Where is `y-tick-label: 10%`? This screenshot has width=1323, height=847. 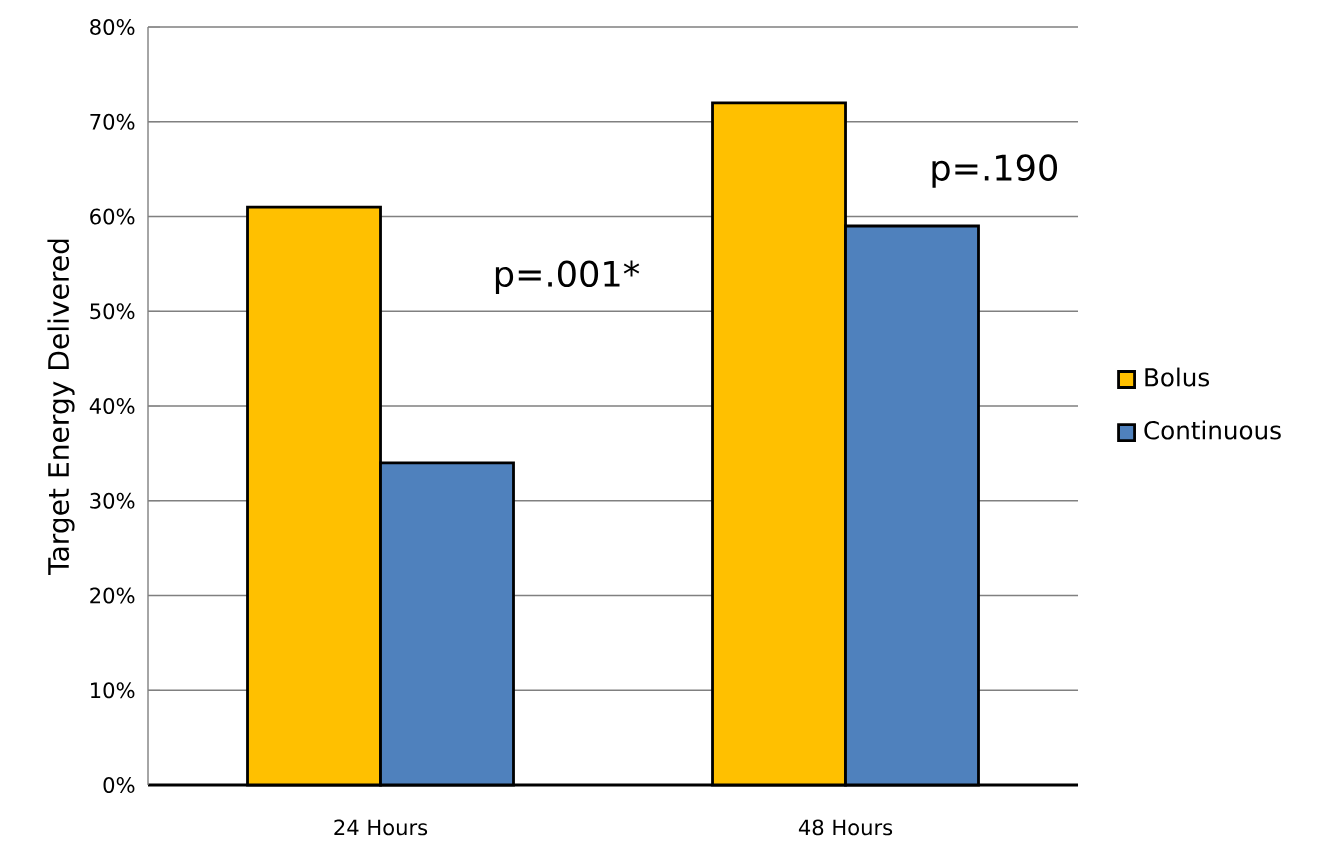
y-tick-label: 10% is located at coordinates (113, 690).